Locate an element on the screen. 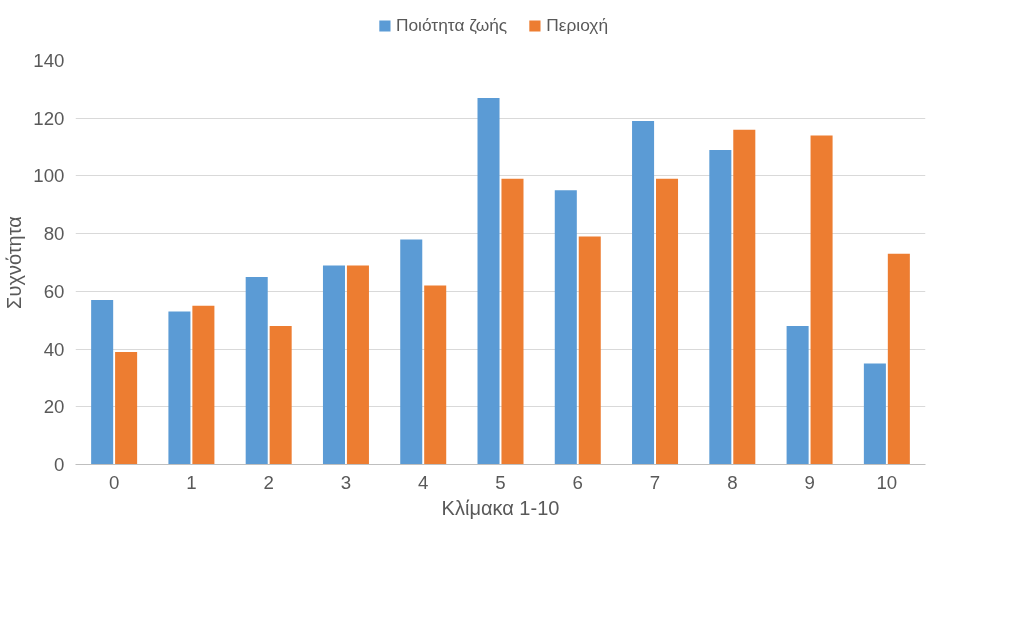 This screenshot has height=639, width=1017. y-tick-label: 0 is located at coordinates (59, 464).